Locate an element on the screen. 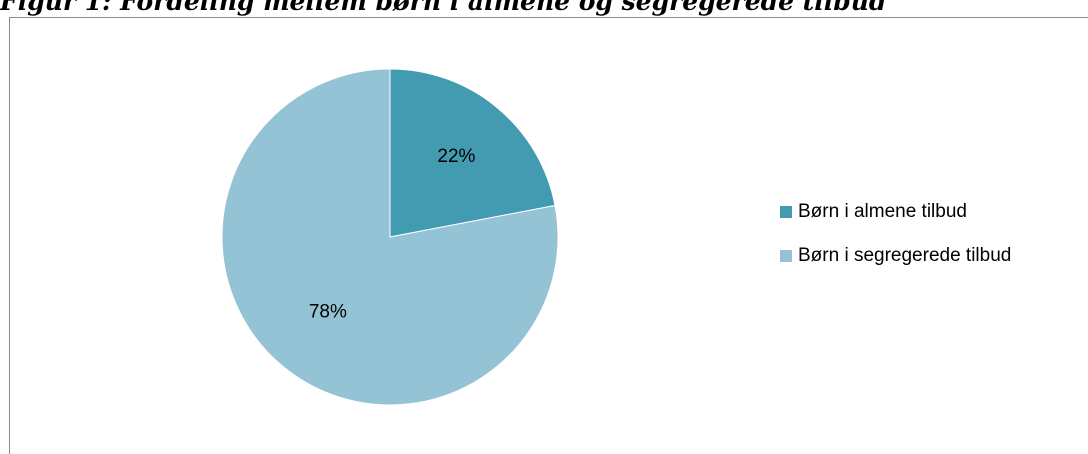  legend-label-almene: Børn i almene tilbud is located at coordinates (882, 211).